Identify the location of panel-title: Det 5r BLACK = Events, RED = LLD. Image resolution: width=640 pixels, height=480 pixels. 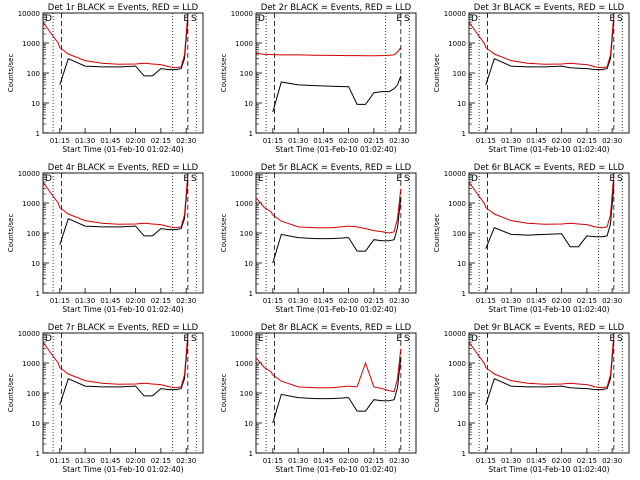
(336, 168).